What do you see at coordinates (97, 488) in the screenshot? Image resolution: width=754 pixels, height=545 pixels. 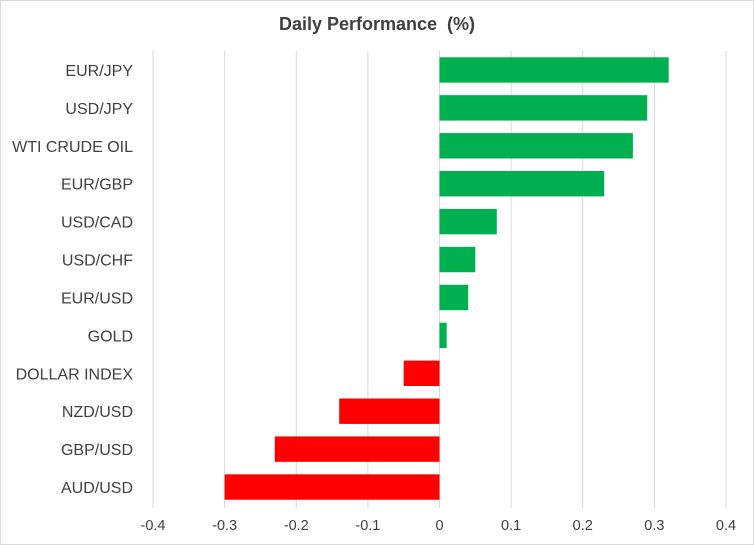 I see `category-label: AUD/USD` at bounding box center [97, 488].